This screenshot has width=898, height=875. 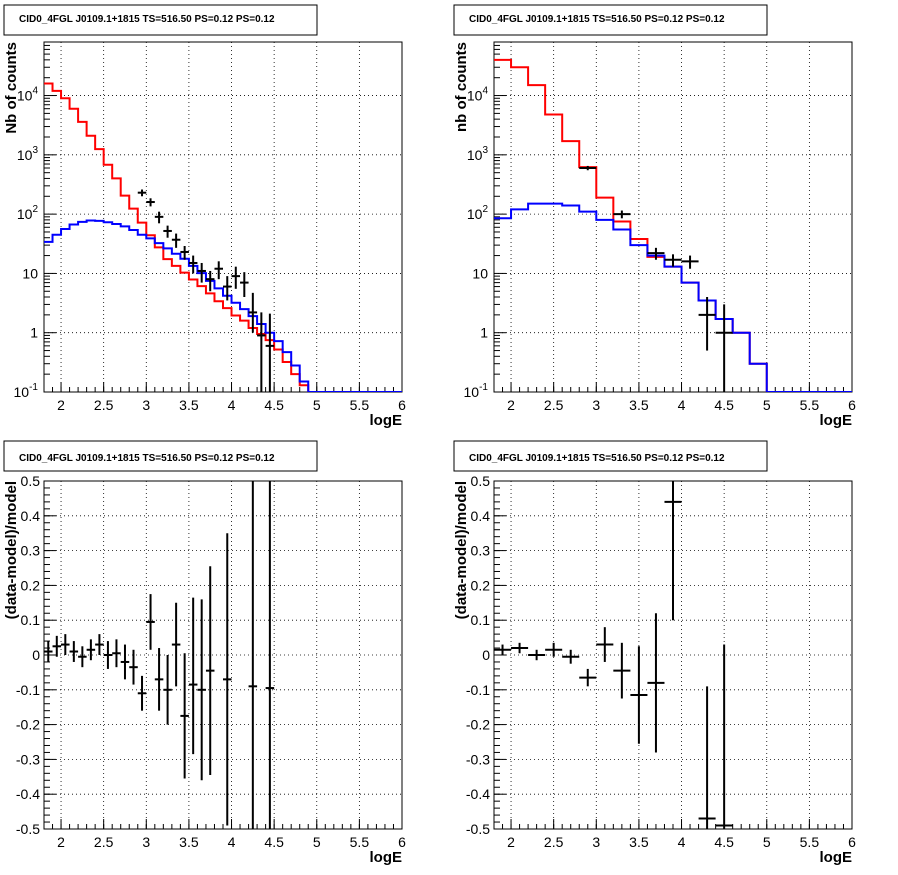 What do you see at coordinates (11, 550) in the screenshot?
I see `y-axis-title: (data-model)/model` at bounding box center [11, 550].